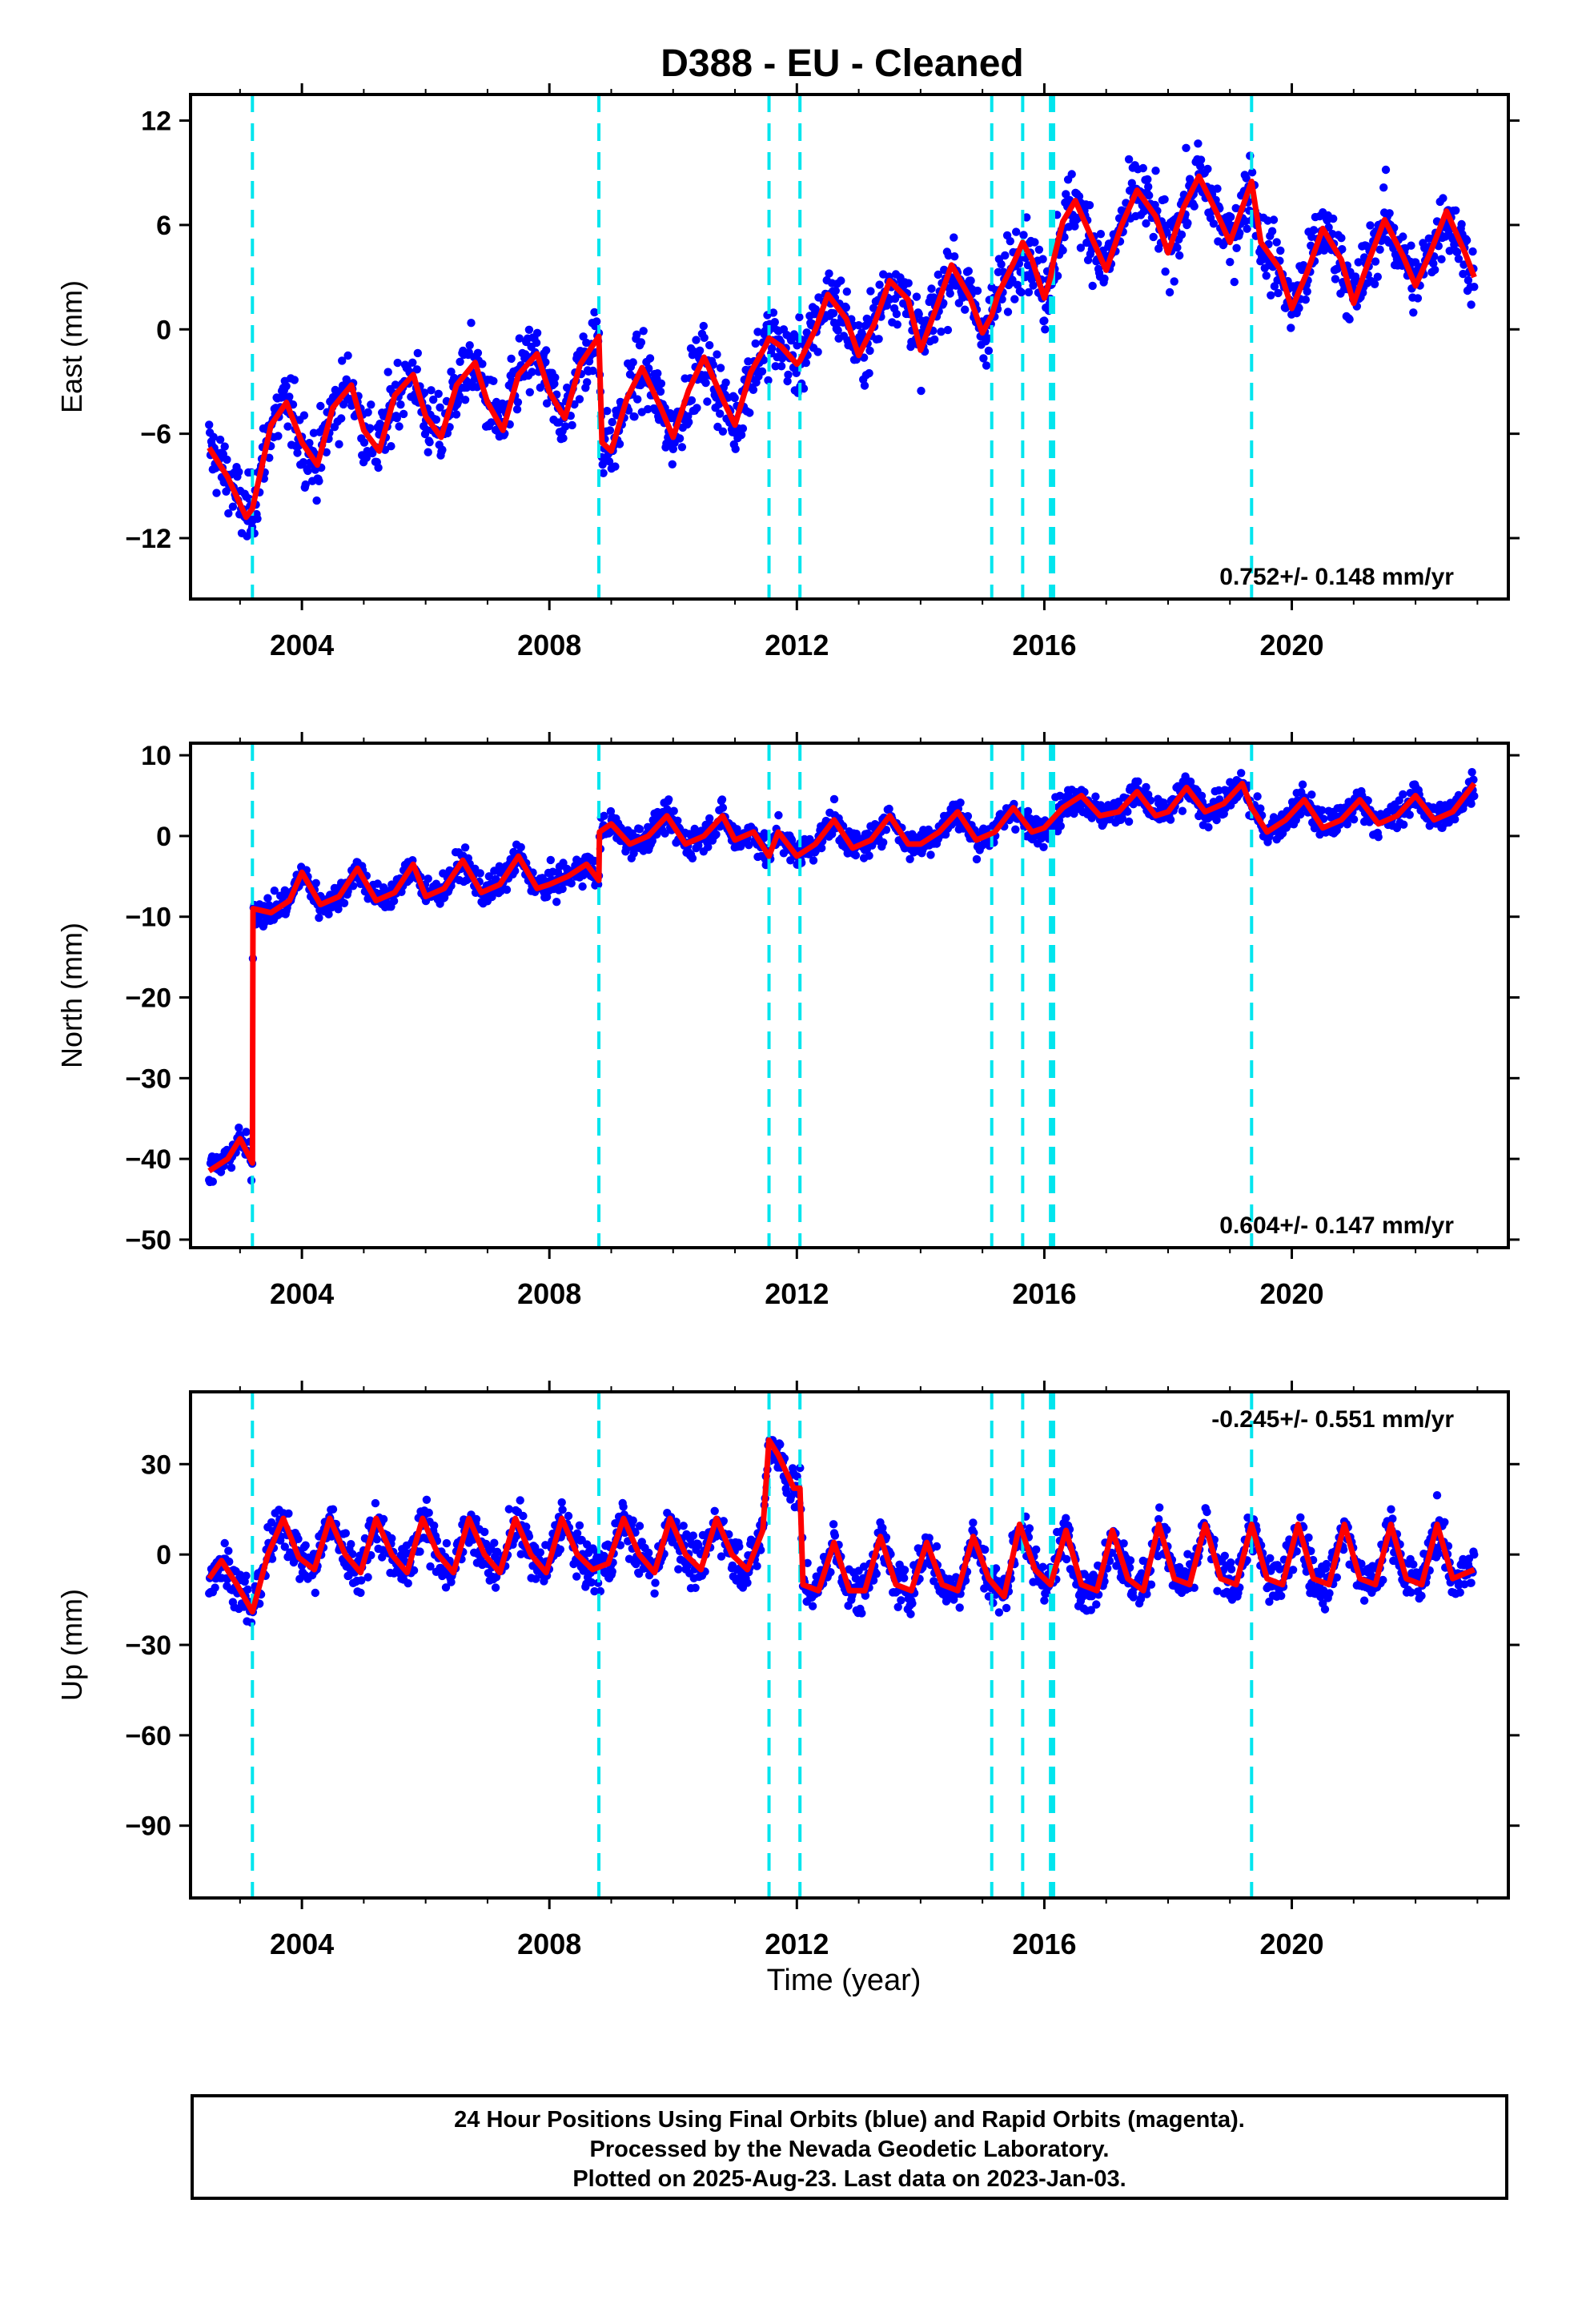  Describe the element at coordinates (842, 1531) in the screenshot. I see `up-observations` at that location.